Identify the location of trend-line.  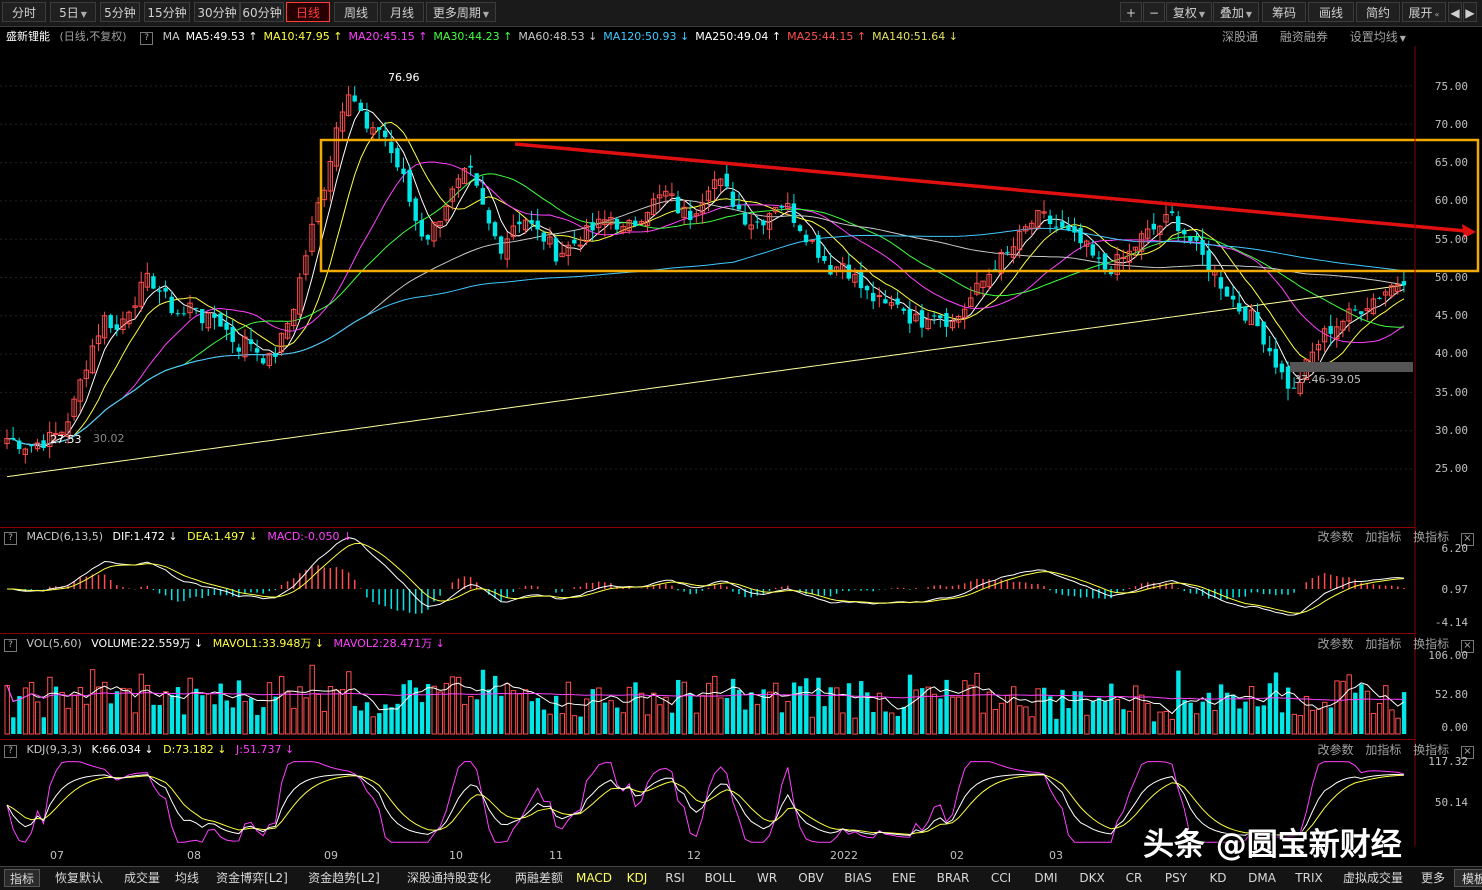
(990, 187).